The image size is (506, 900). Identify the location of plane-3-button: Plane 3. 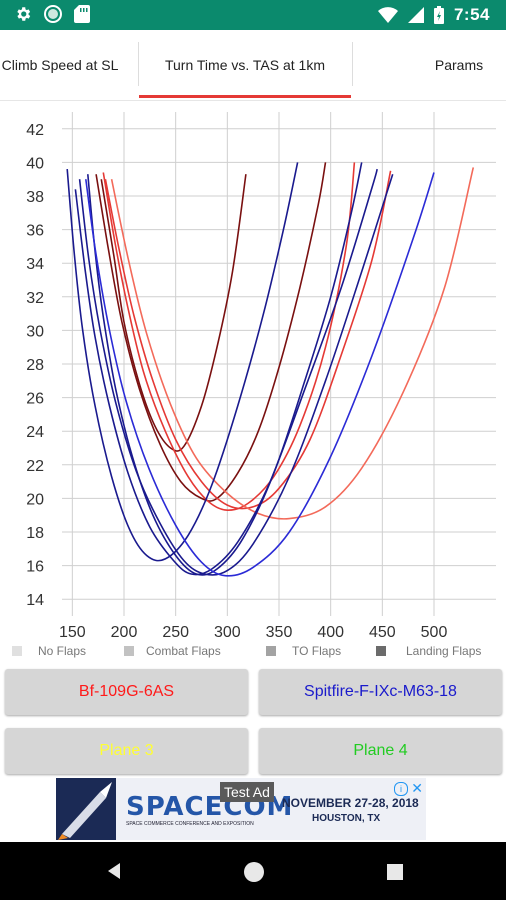
(126, 751).